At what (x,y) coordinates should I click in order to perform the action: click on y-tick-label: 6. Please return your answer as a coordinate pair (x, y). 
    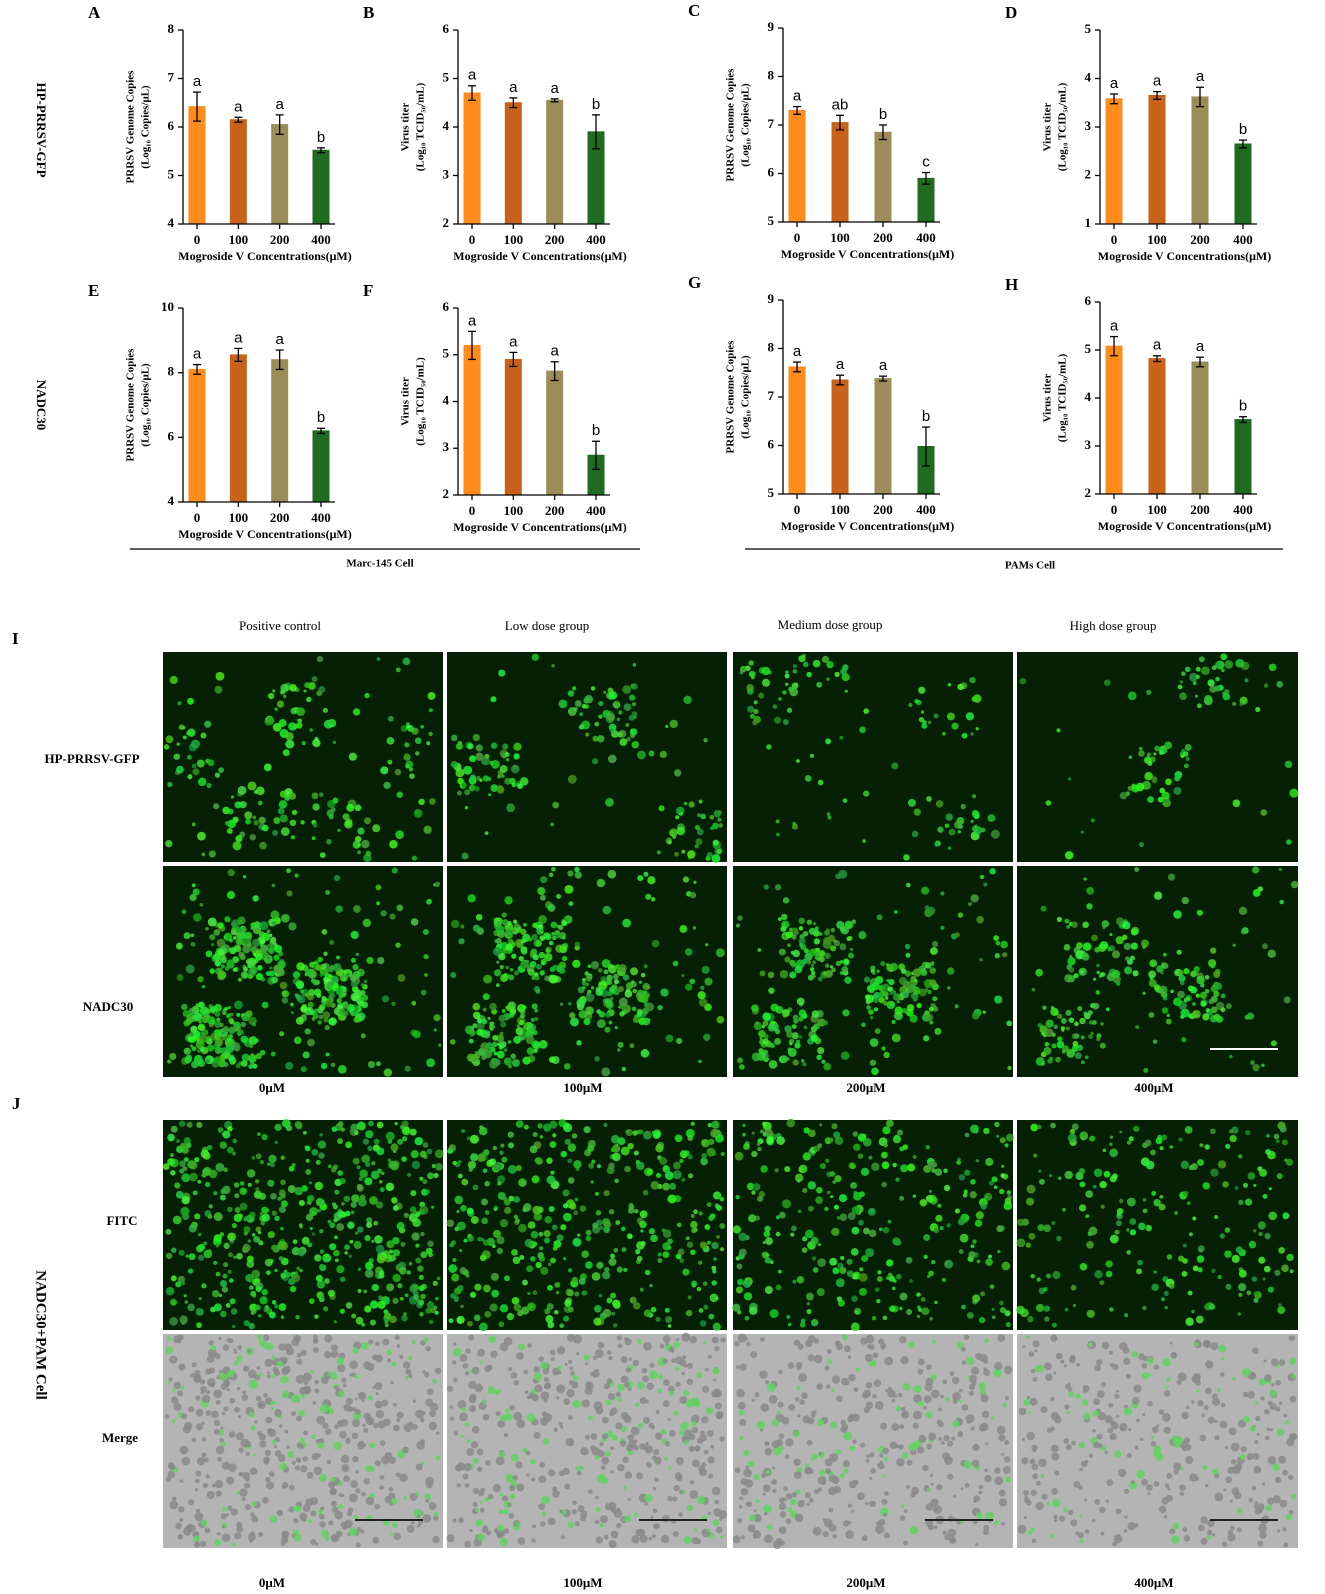
    Looking at the image, I should click on (446, 28).